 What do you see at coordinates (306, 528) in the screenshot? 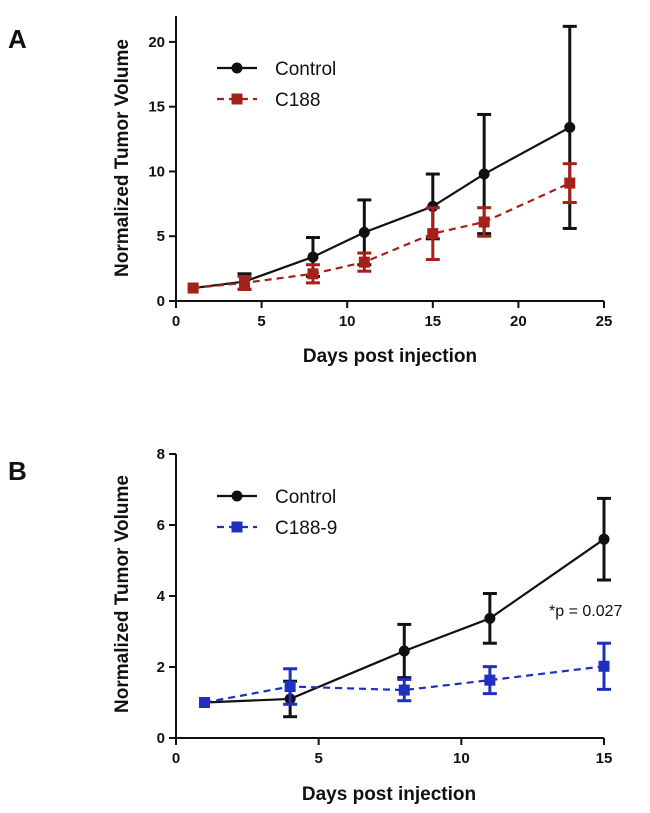
I see `panel-b-legend-label: C188-9` at bounding box center [306, 528].